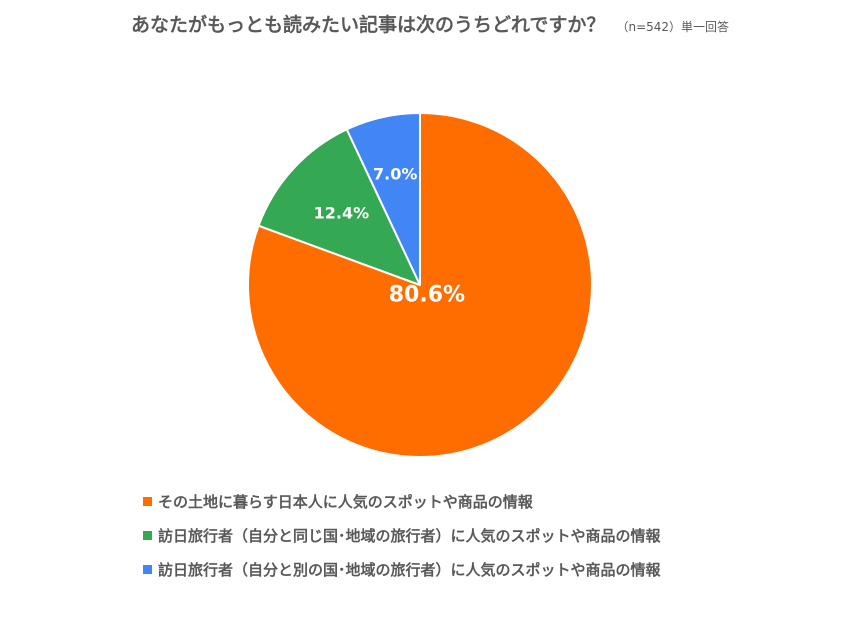 This screenshot has height=622, width=860. I want to click on chart-note: （n=542）単一回答, so click(673, 27).